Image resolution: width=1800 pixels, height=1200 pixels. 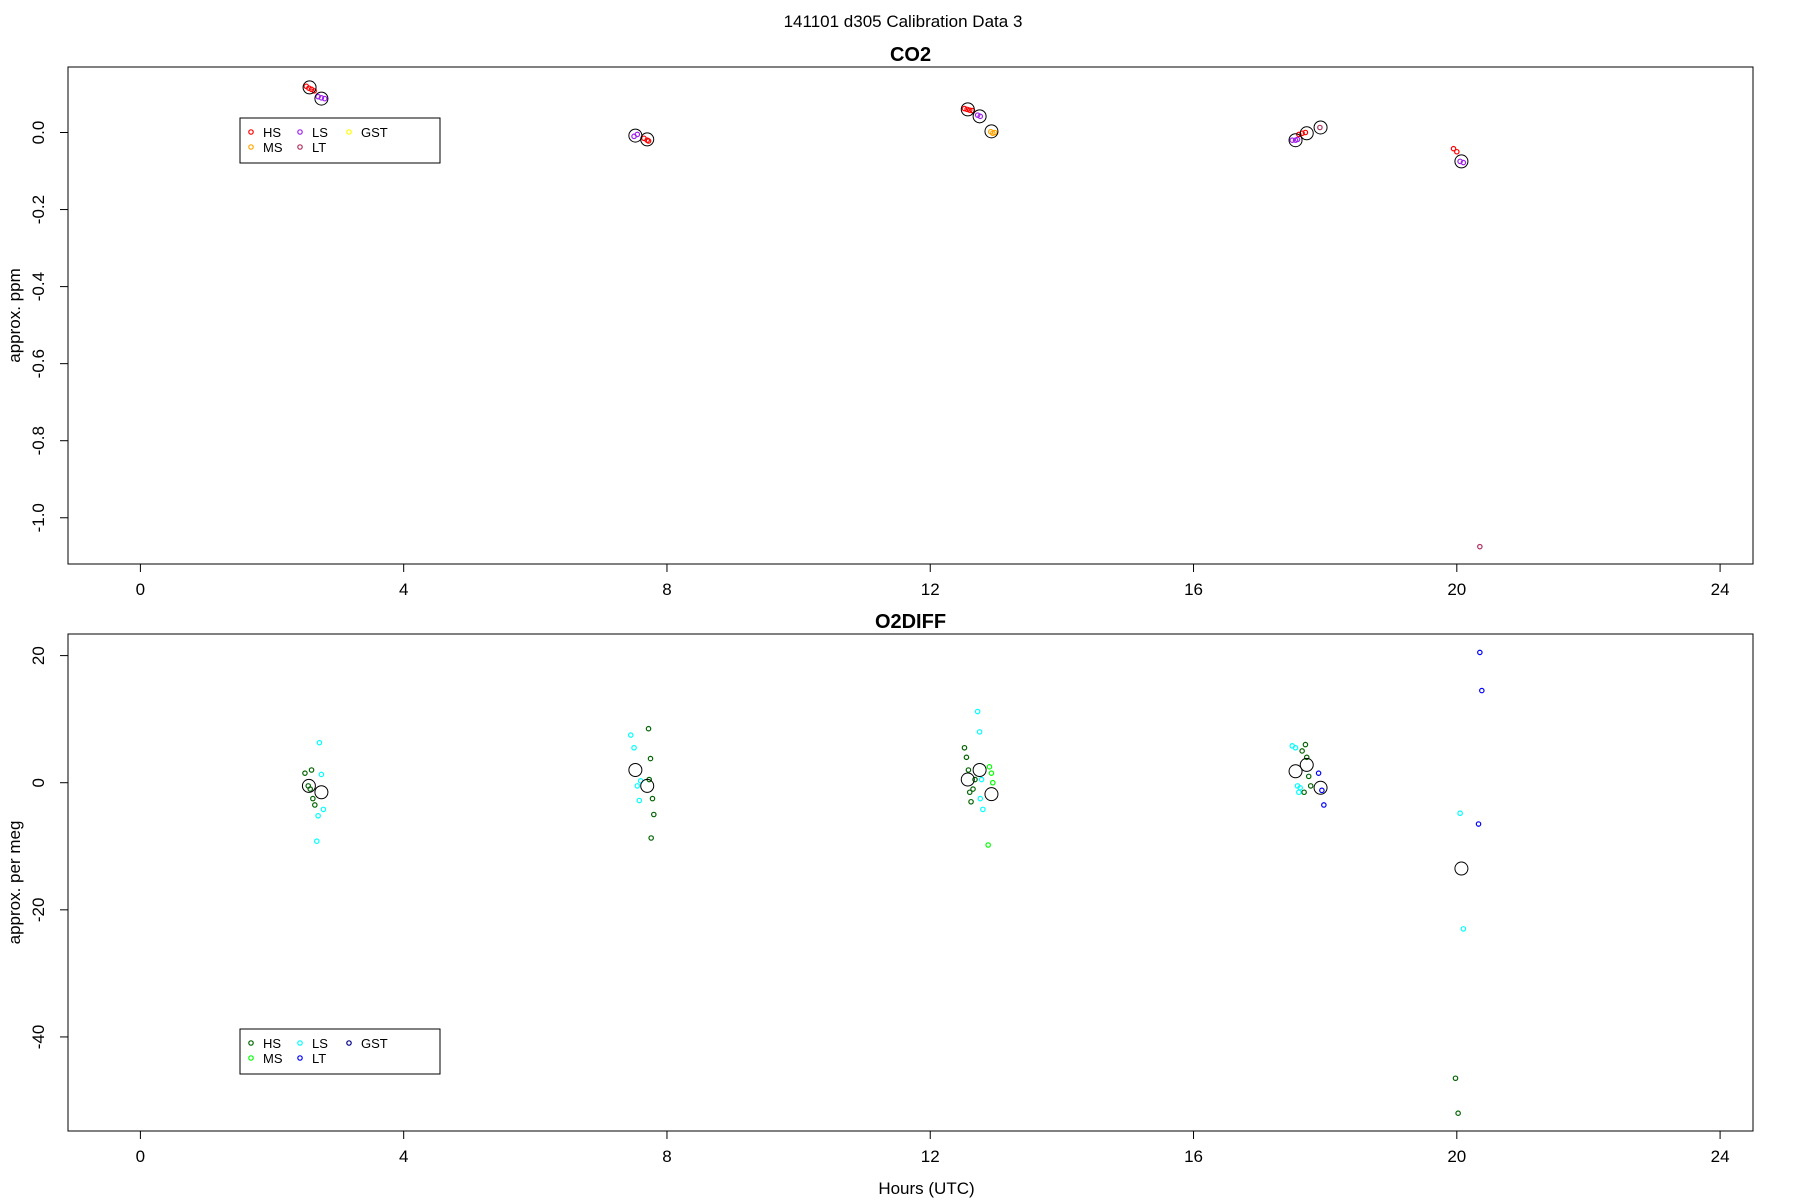 I want to click on legend-label-gst: GST, so click(x=374, y=132).